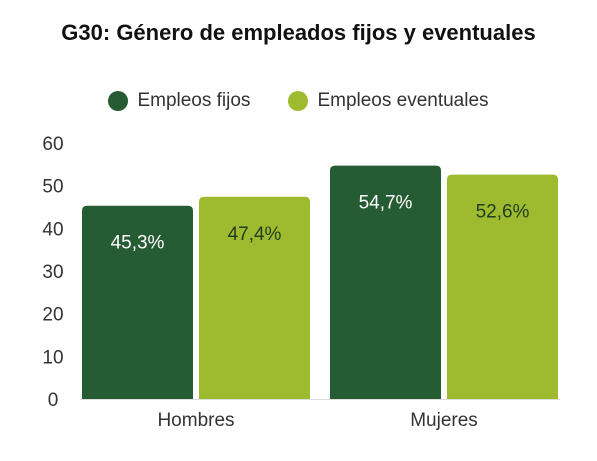  Describe the element at coordinates (118, 101) in the screenshot. I see `legend-swatch-fijos` at that location.